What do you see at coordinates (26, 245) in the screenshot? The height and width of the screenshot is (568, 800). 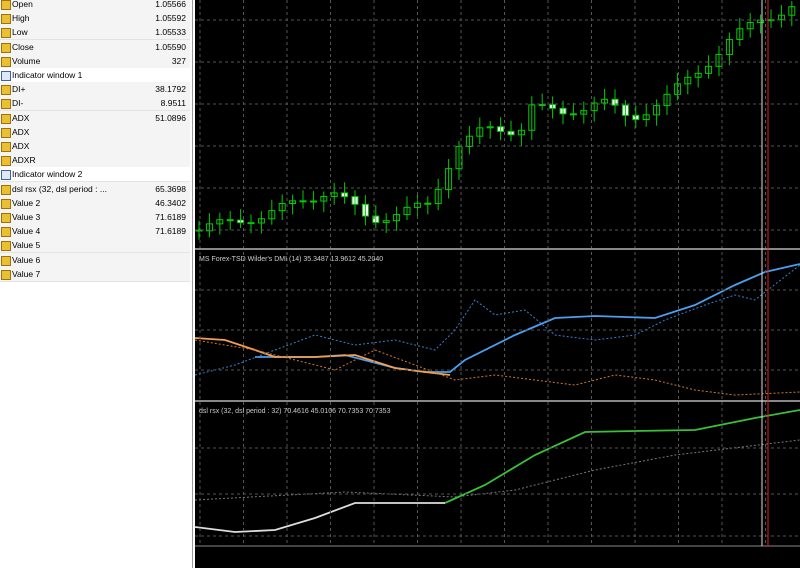 I see `row-label: Value 5` at bounding box center [26, 245].